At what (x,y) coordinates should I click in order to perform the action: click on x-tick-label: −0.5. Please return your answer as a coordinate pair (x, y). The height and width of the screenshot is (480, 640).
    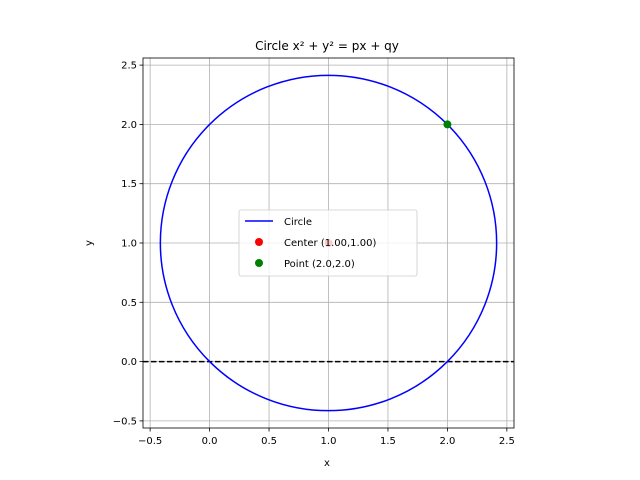
    Looking at the image, I should click on (150, 441).